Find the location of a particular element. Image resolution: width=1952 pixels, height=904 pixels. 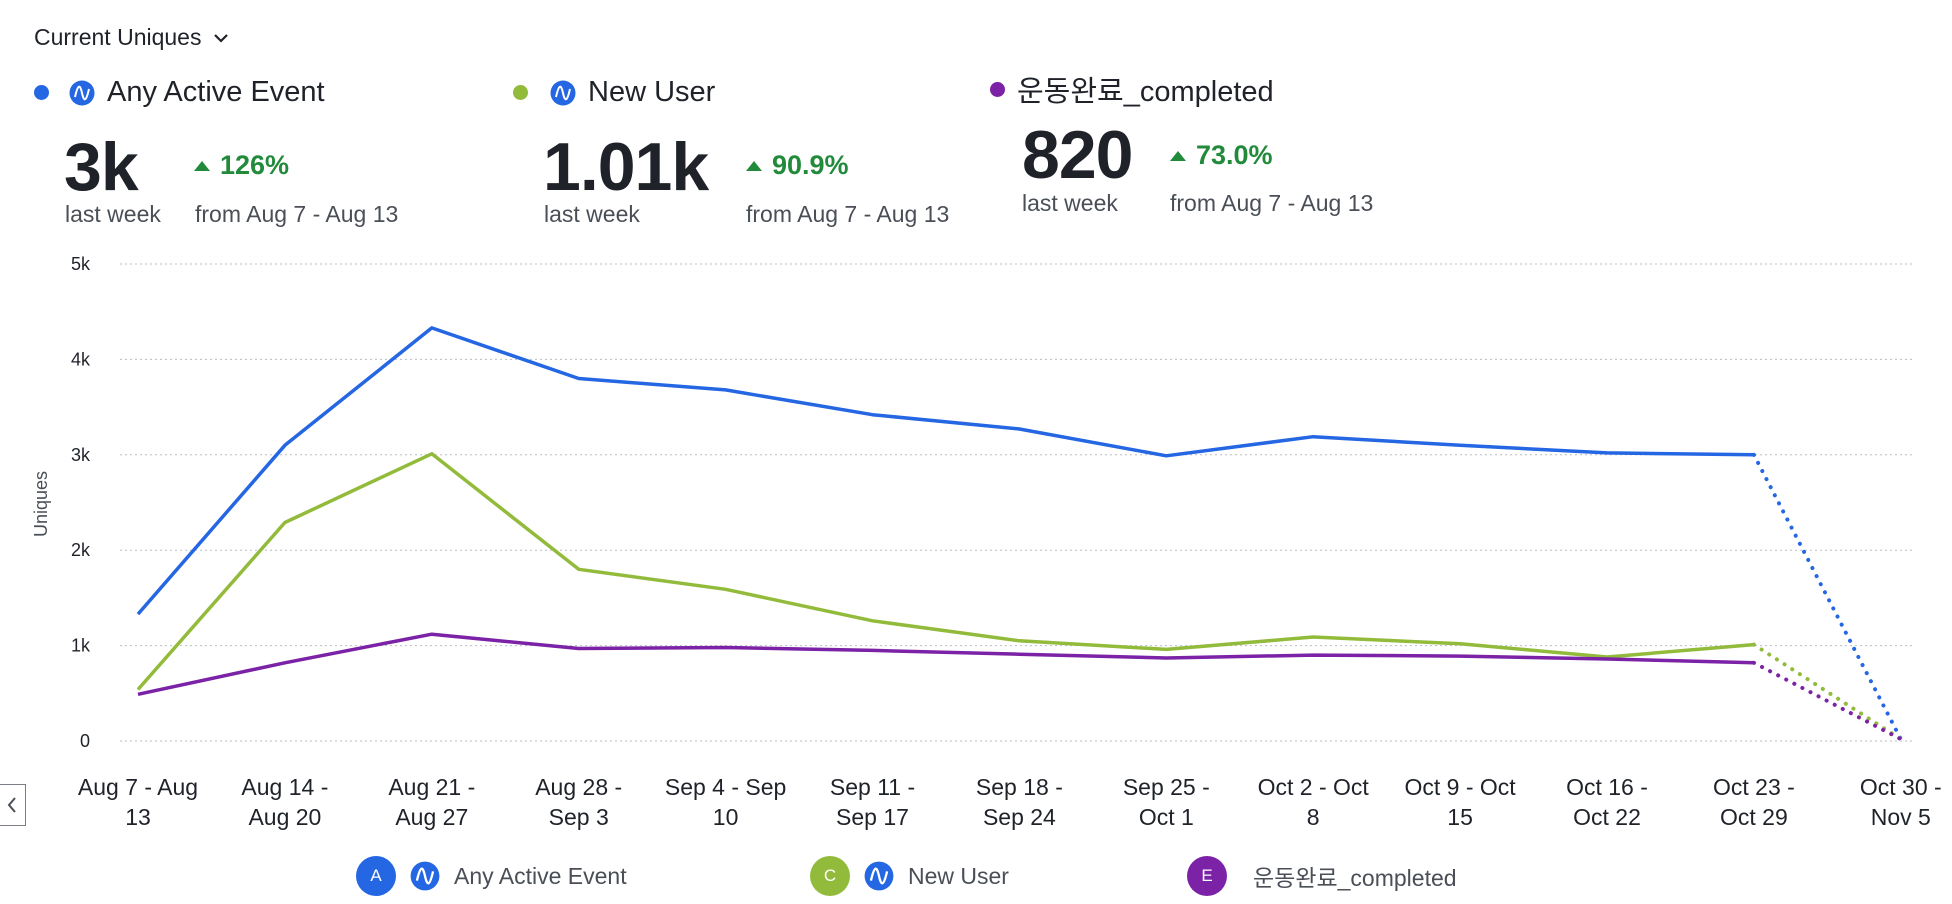

x-tick-label: Aug 7 - Aug 13 is located at coordinates (138, 802).